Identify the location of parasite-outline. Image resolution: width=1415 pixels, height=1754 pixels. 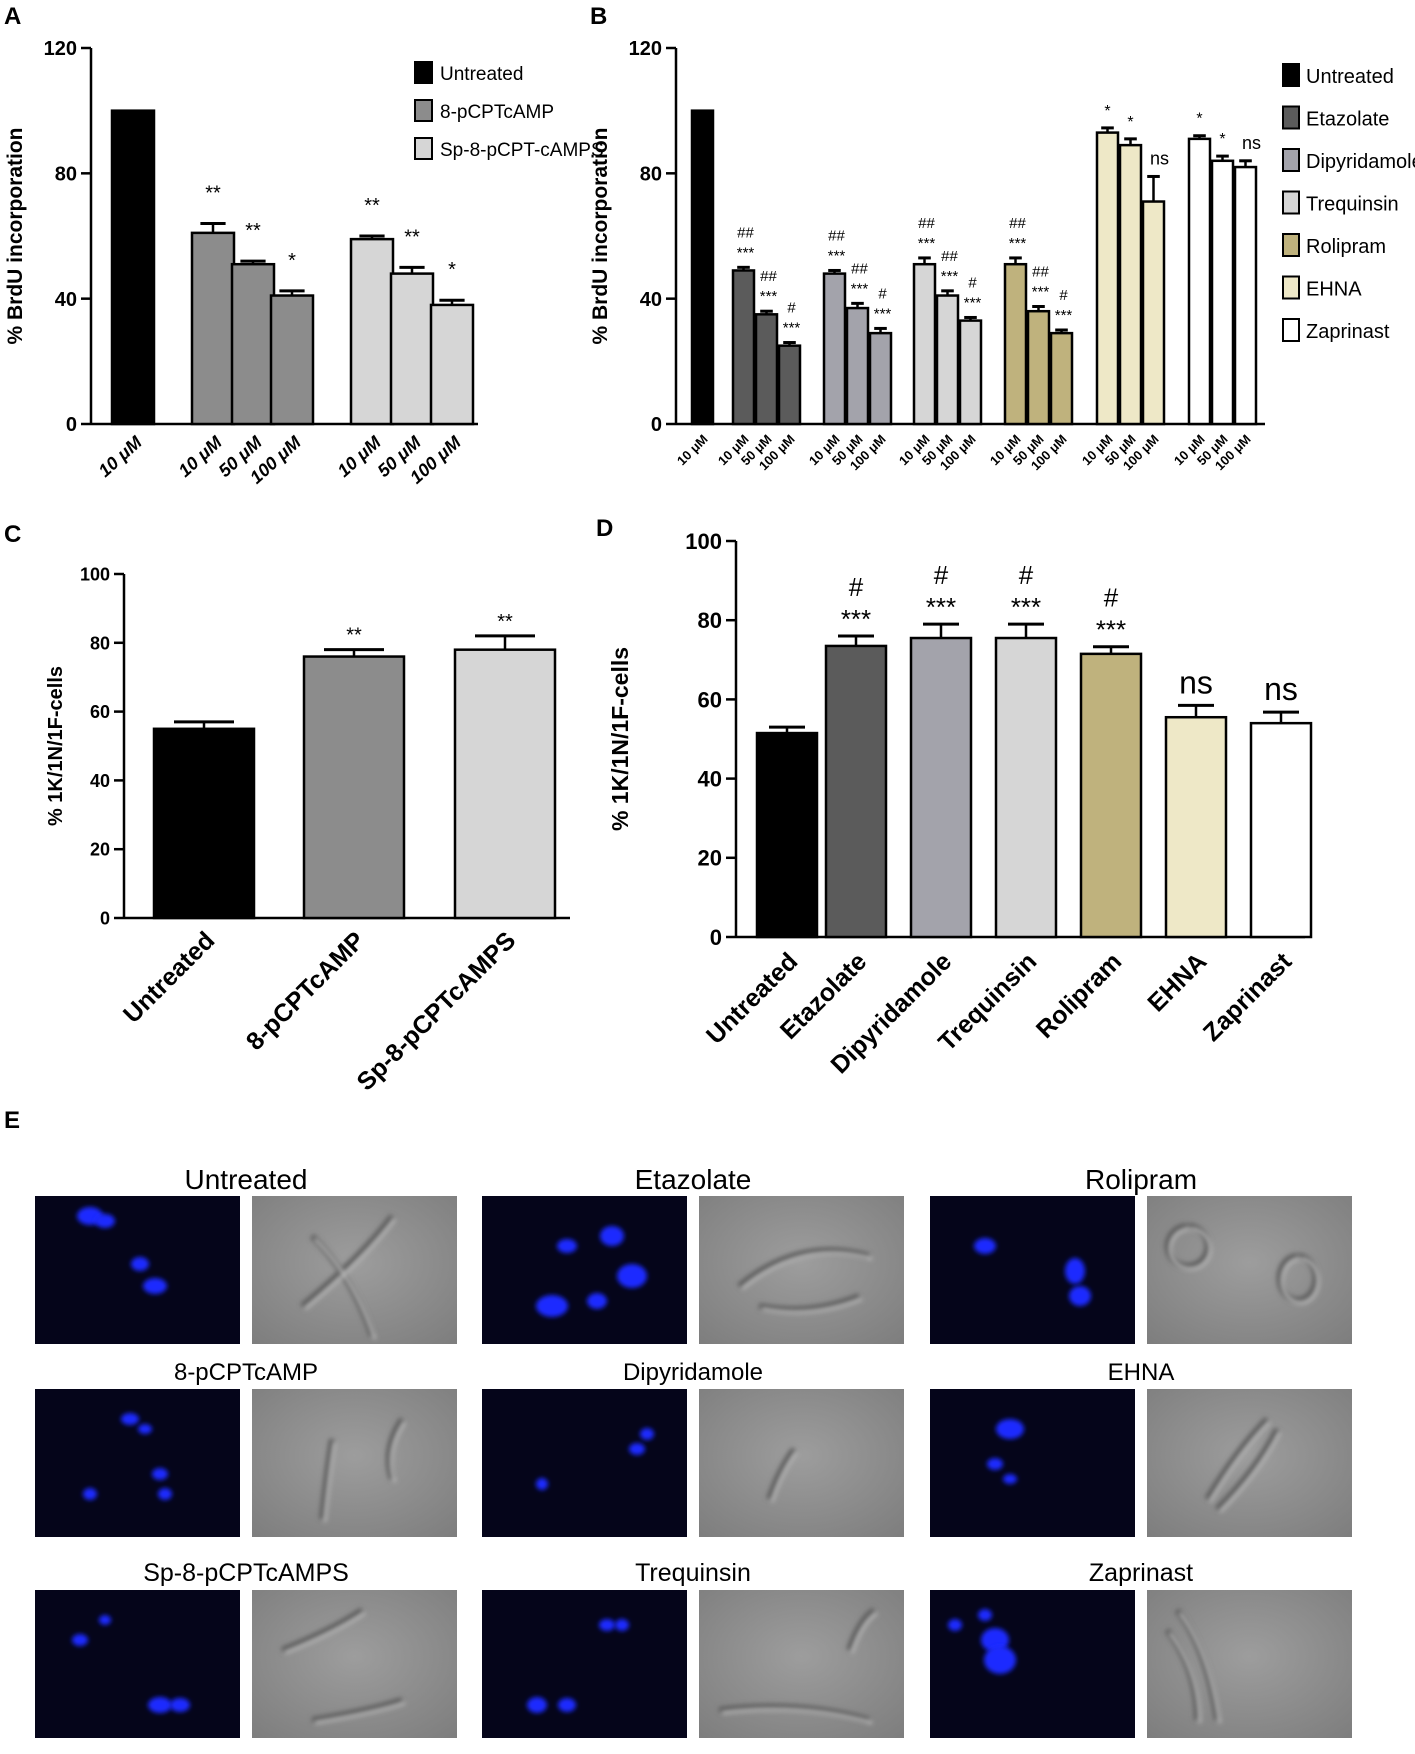
(781, 1473).